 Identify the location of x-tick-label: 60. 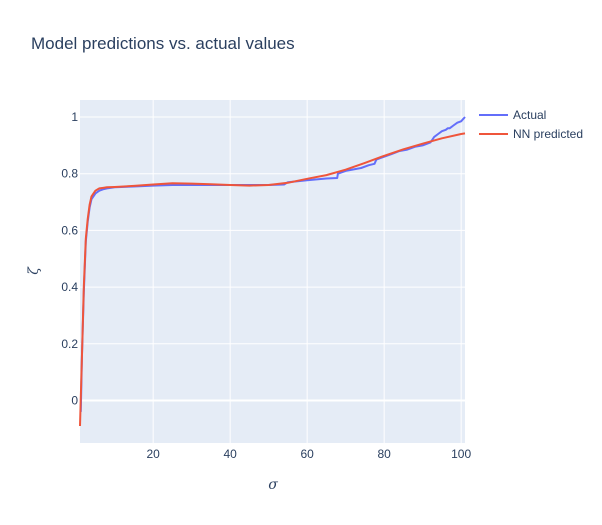
(307, 454).